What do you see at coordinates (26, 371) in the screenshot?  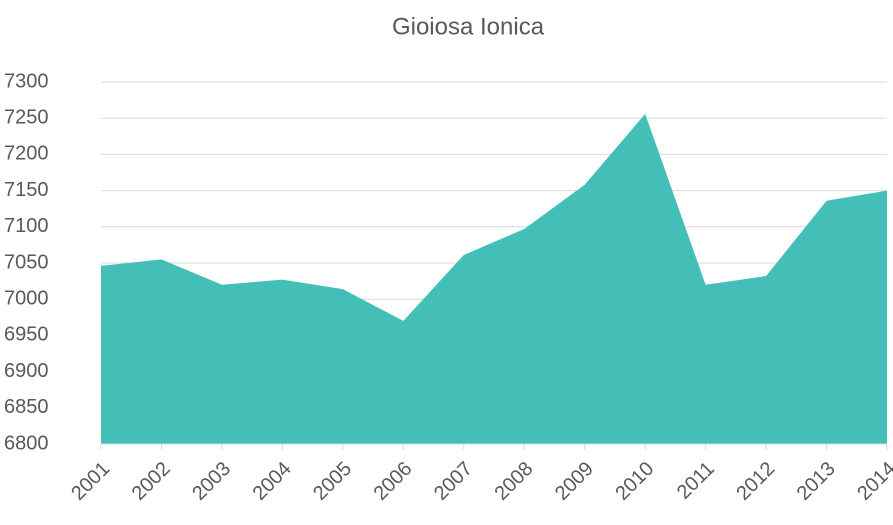 I see `y-tick-label: 6900` at bounding box center [26, 371].